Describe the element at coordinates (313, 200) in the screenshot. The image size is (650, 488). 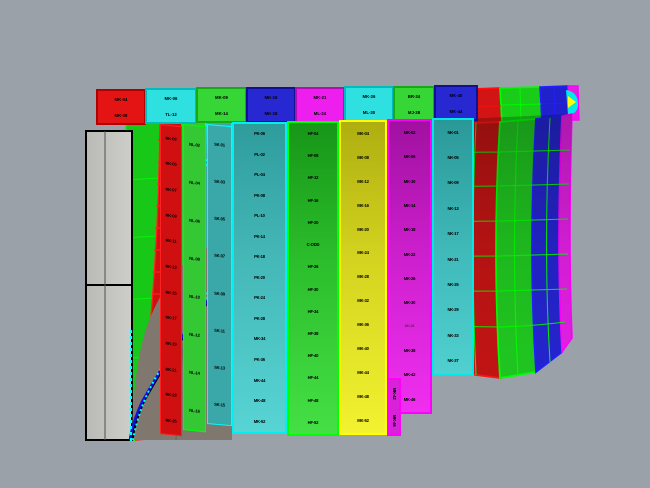
I see `cell: HF-16` at that location.